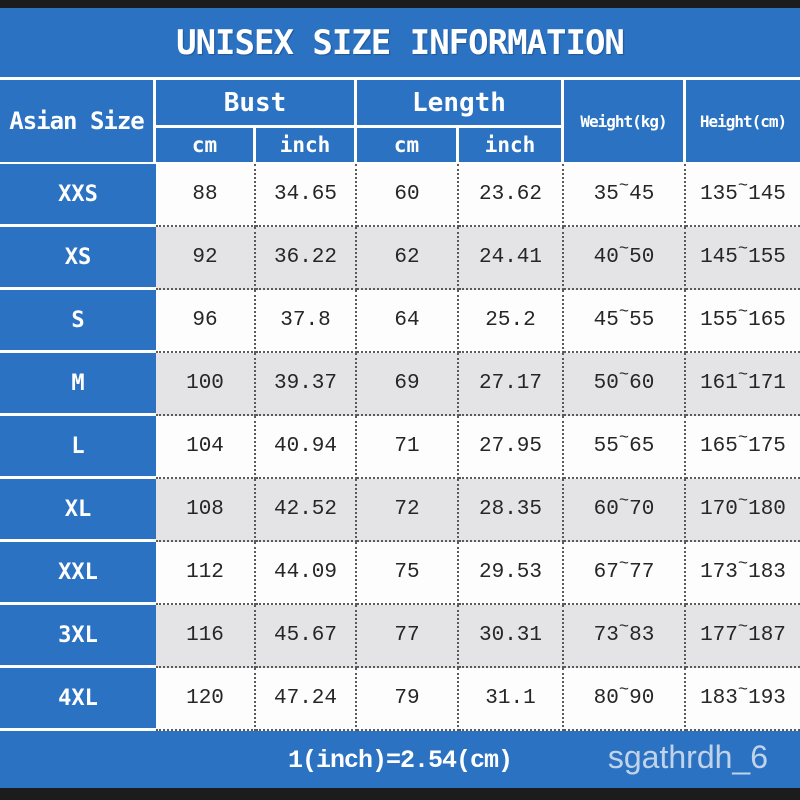  I want to click on weight-max: 83, so click(642, 635).